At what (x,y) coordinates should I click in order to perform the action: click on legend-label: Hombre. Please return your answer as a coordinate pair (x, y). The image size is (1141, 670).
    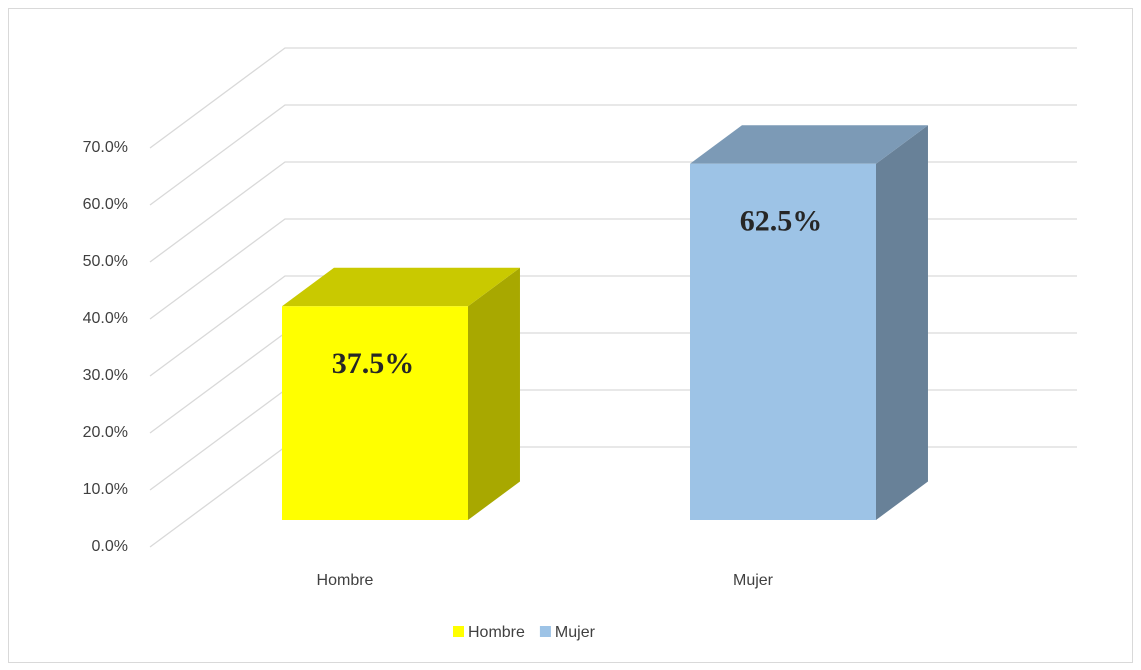
    Looking at the image, I should click on (496, 632).